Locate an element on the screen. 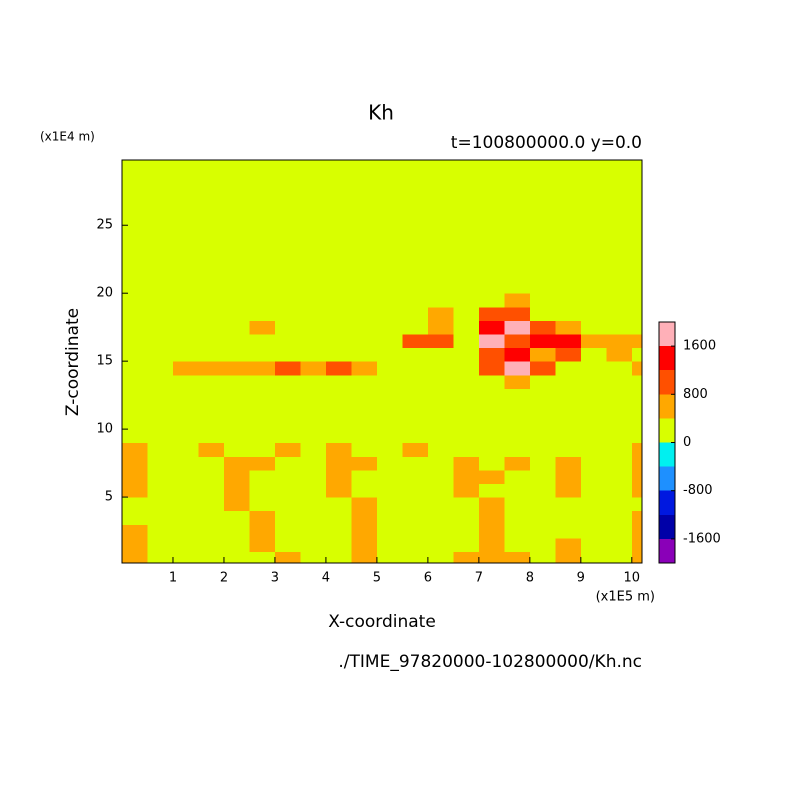  colorbar-tick-label: 1600 is located at coordinates (699, 346).